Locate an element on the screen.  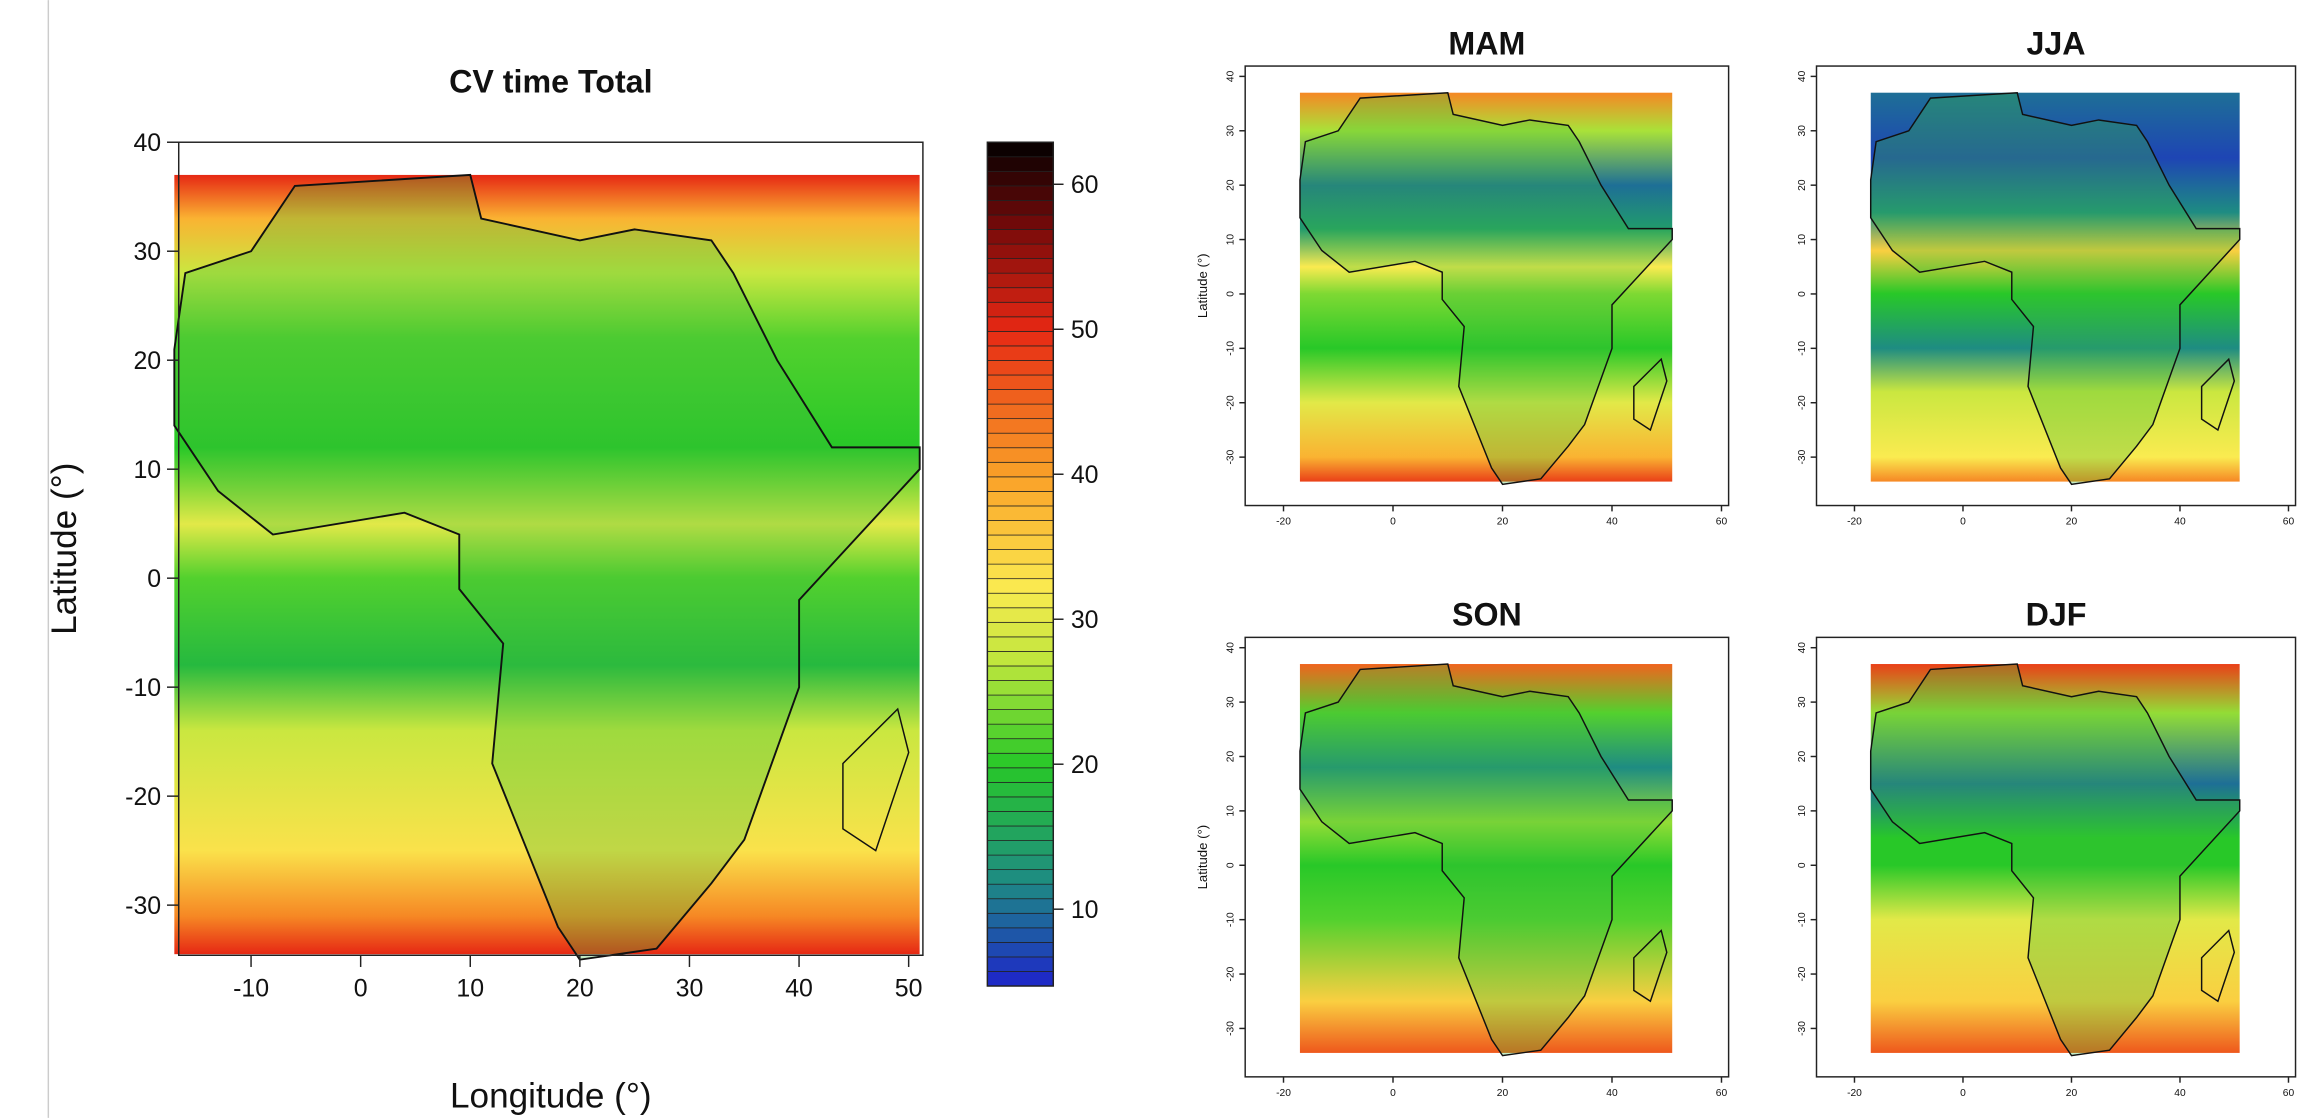
map-panel: -20 0 20 40 60 -30 -20 -10 0 10 20 30 40 JJA is located at coordinates (2047, 276).